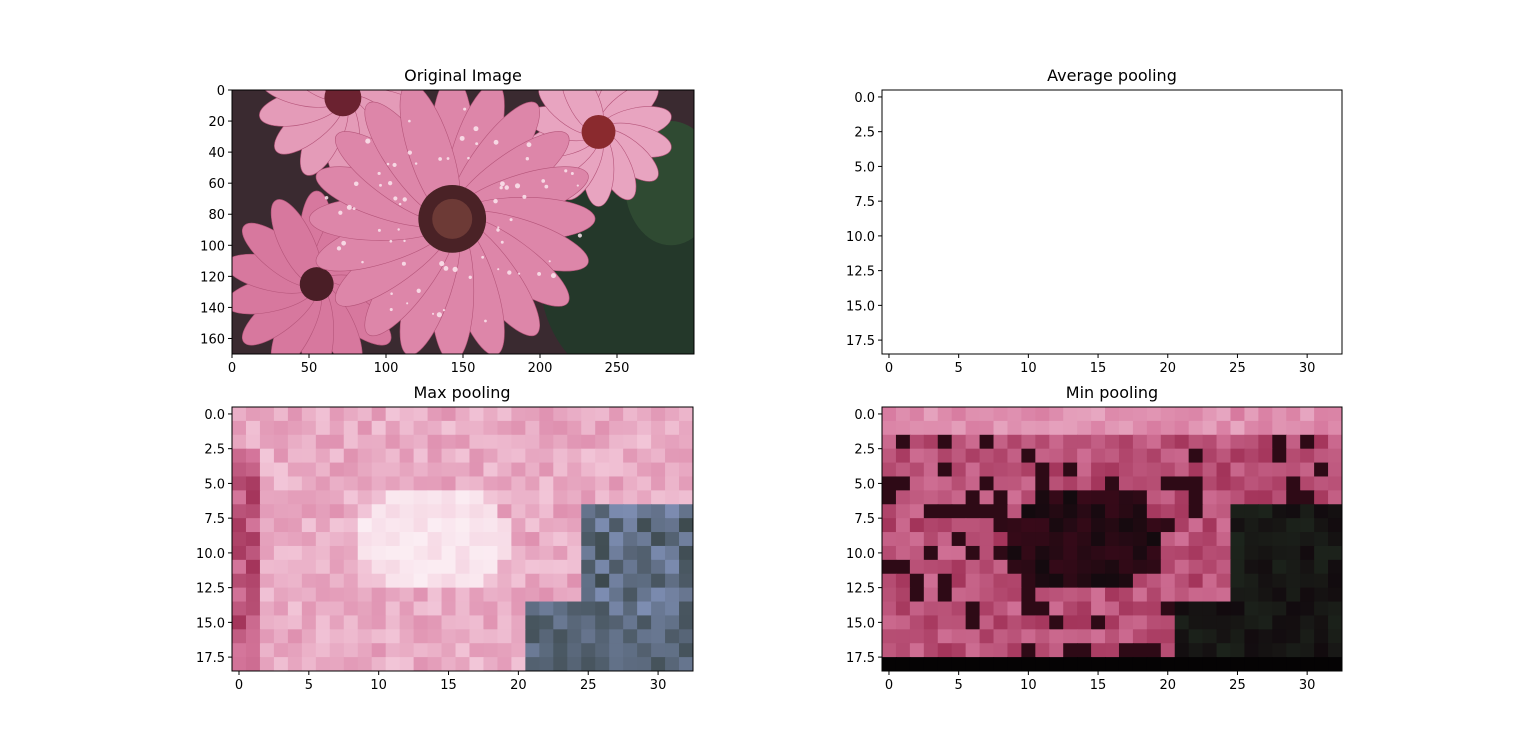 This screenshot has height=754, width=1536. Describe the element at coordinates (860, 272) in the screenshot. I see `y-tick-label: 12.5` at that location.